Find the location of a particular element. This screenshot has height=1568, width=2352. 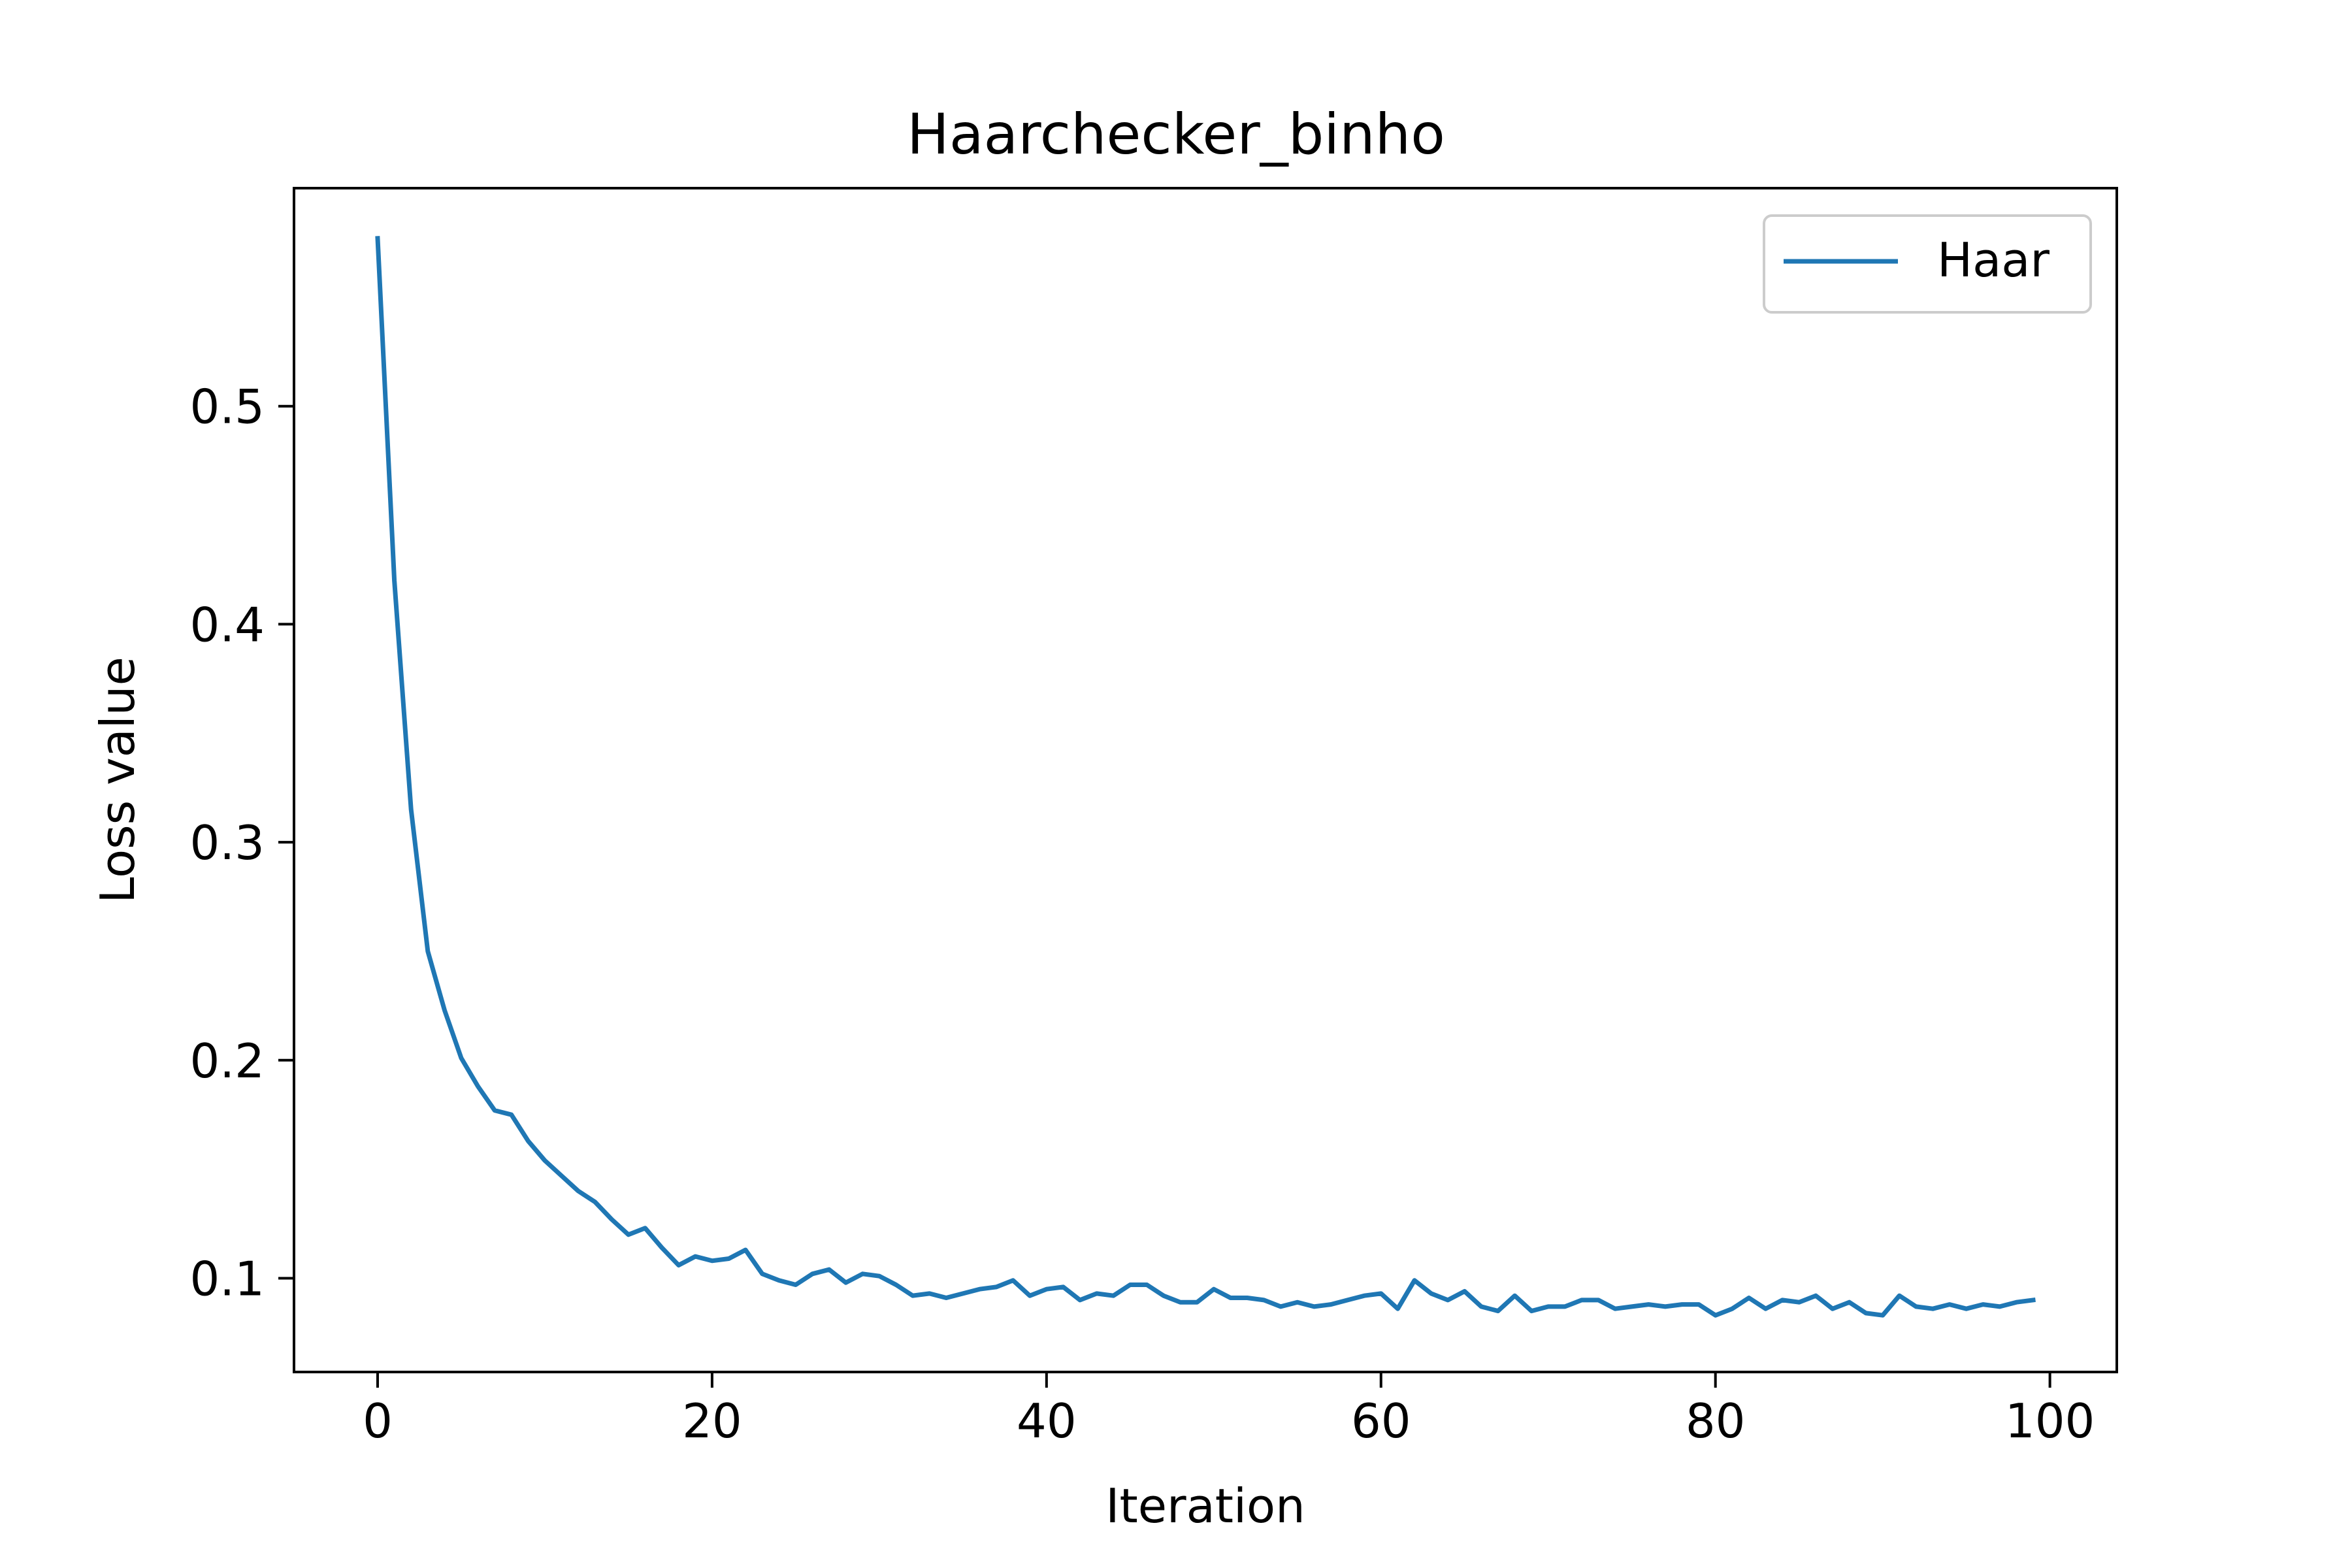

y-tick-label: 0.4 is located at coordinates (227, 624).